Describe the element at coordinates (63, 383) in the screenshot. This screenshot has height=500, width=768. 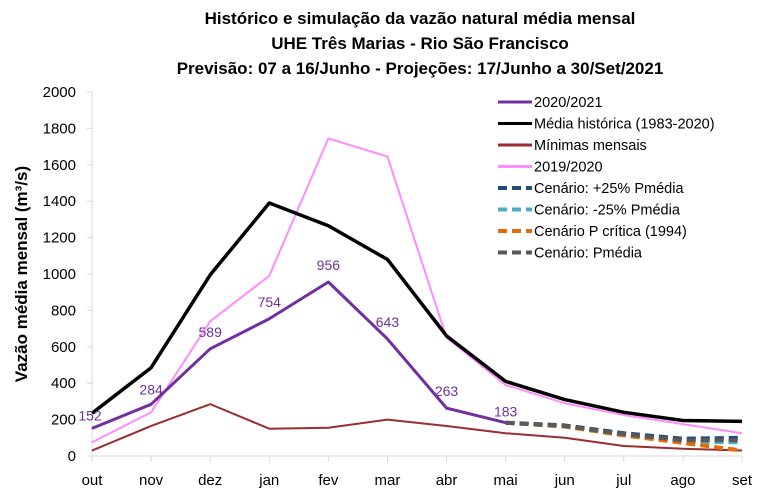
I see `y-tick-label: 400` at that location.